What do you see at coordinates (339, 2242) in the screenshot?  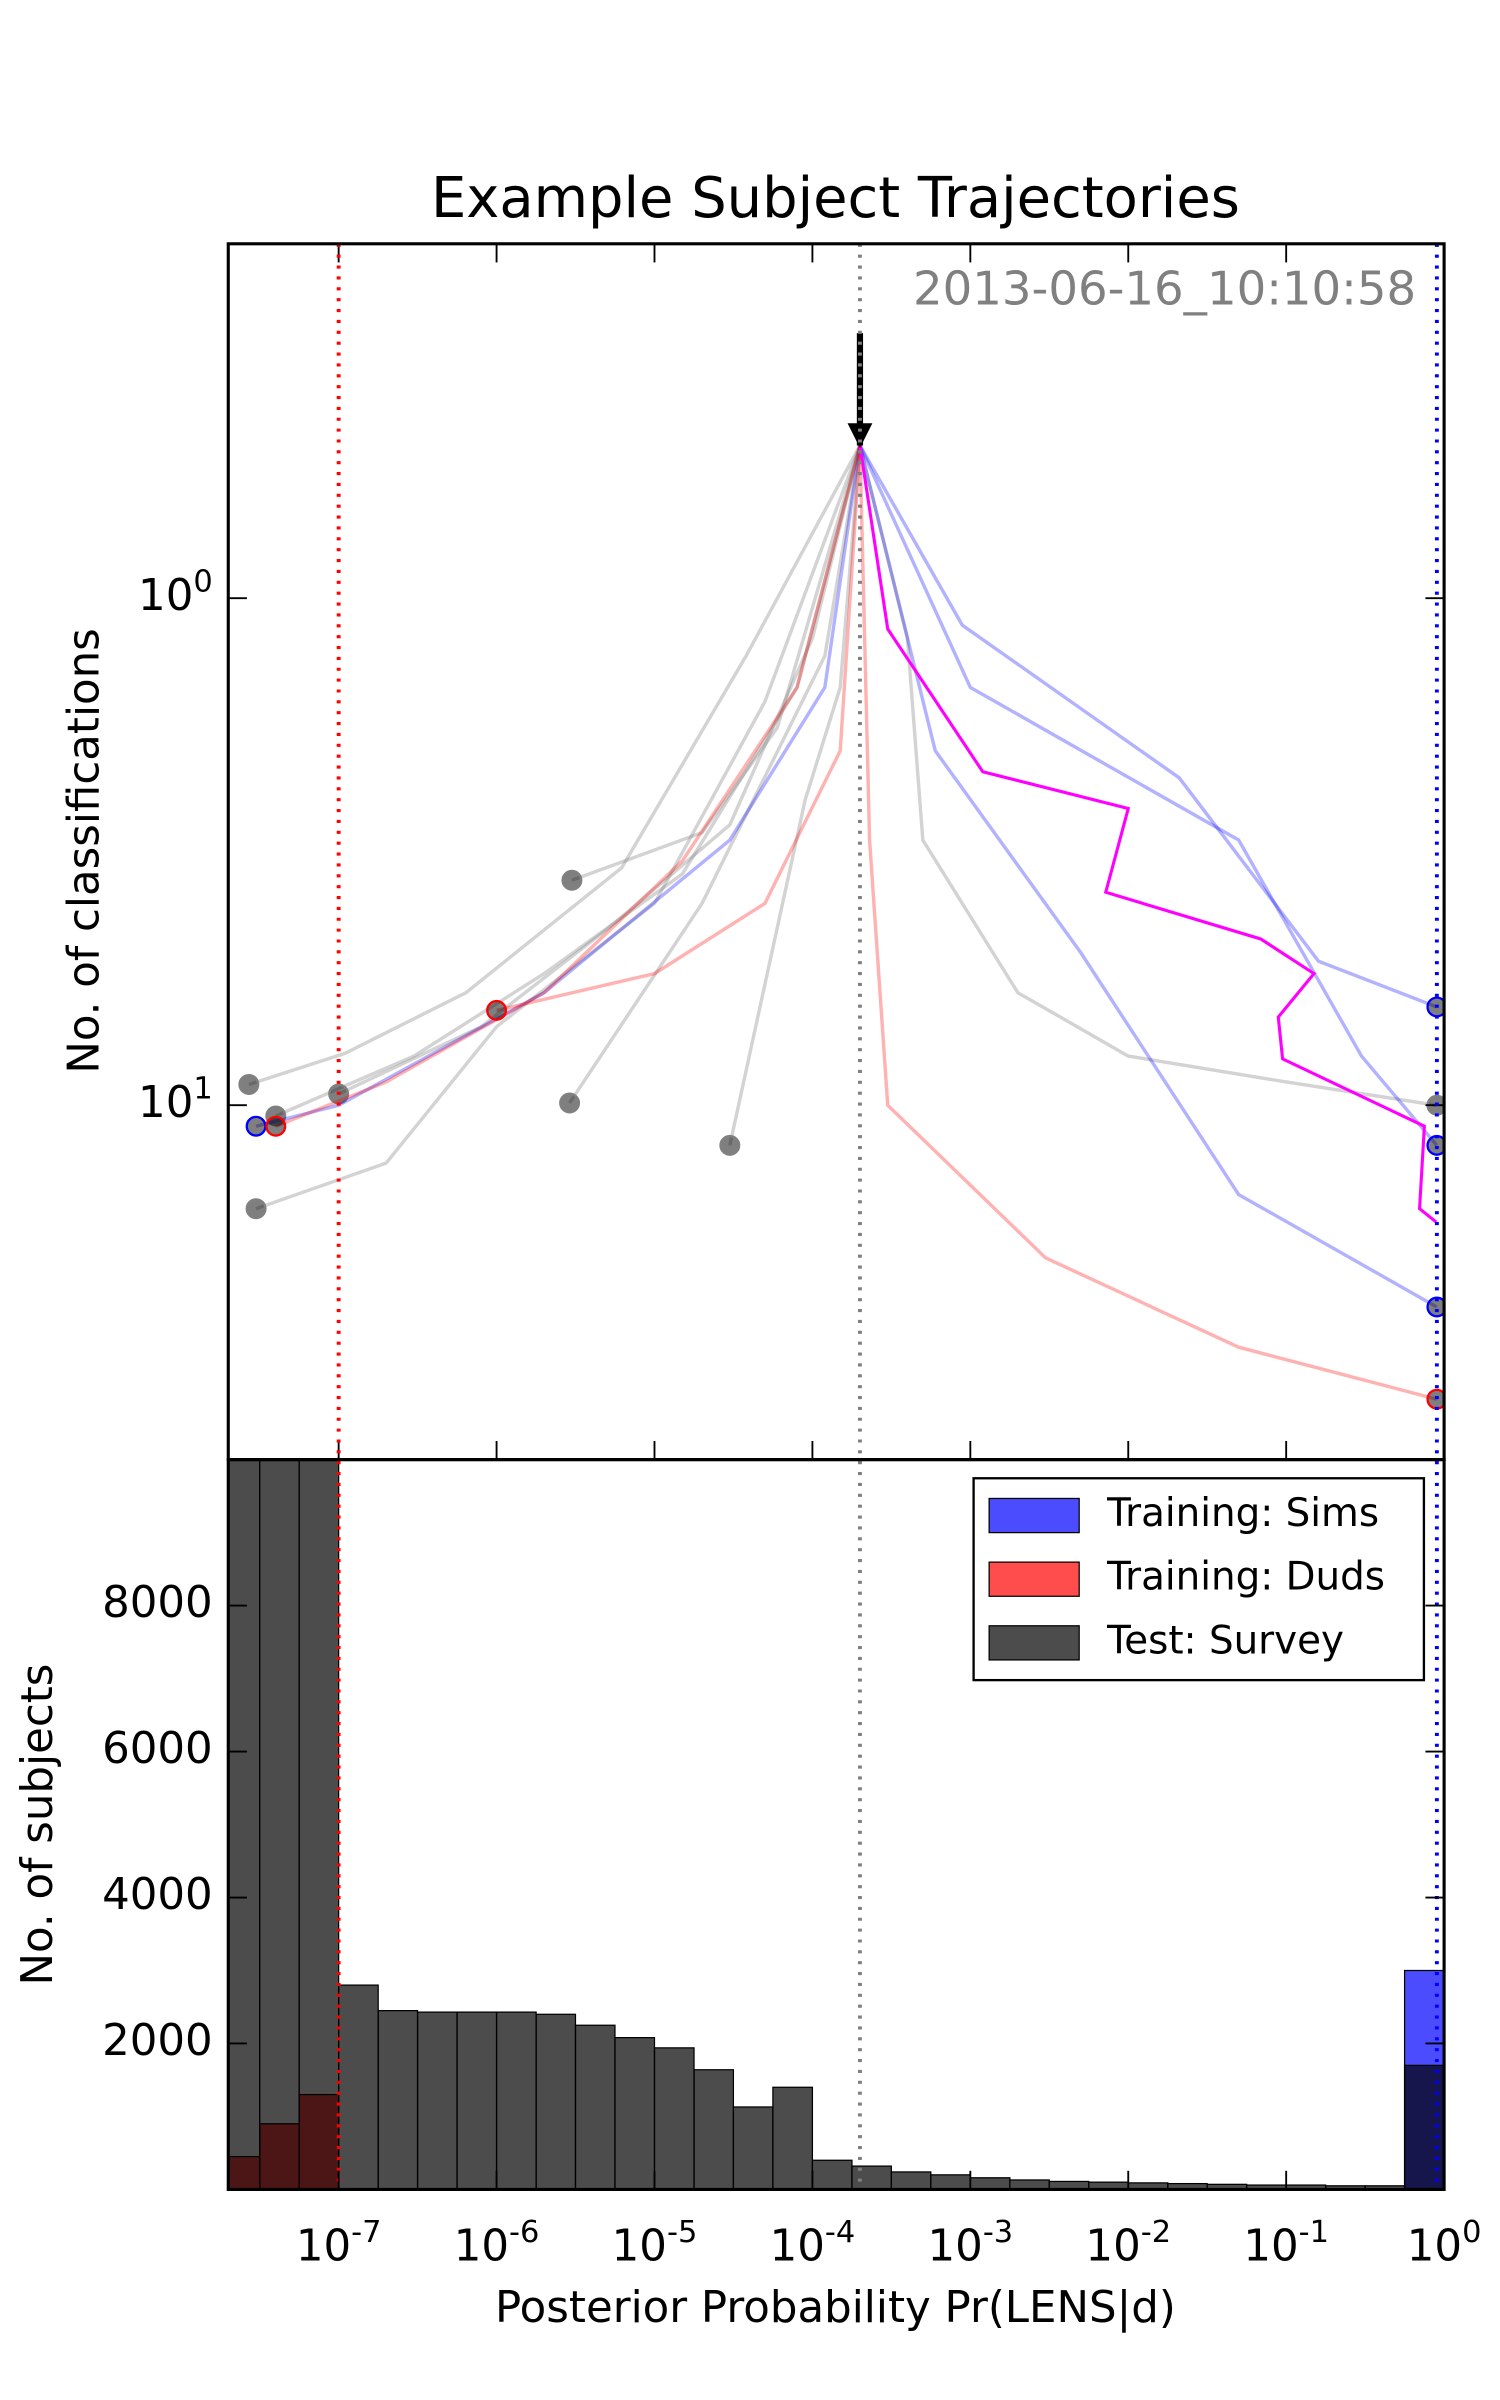 I see `x-tick-label: 10⁻⁷` at bounding box center [339, 2242].